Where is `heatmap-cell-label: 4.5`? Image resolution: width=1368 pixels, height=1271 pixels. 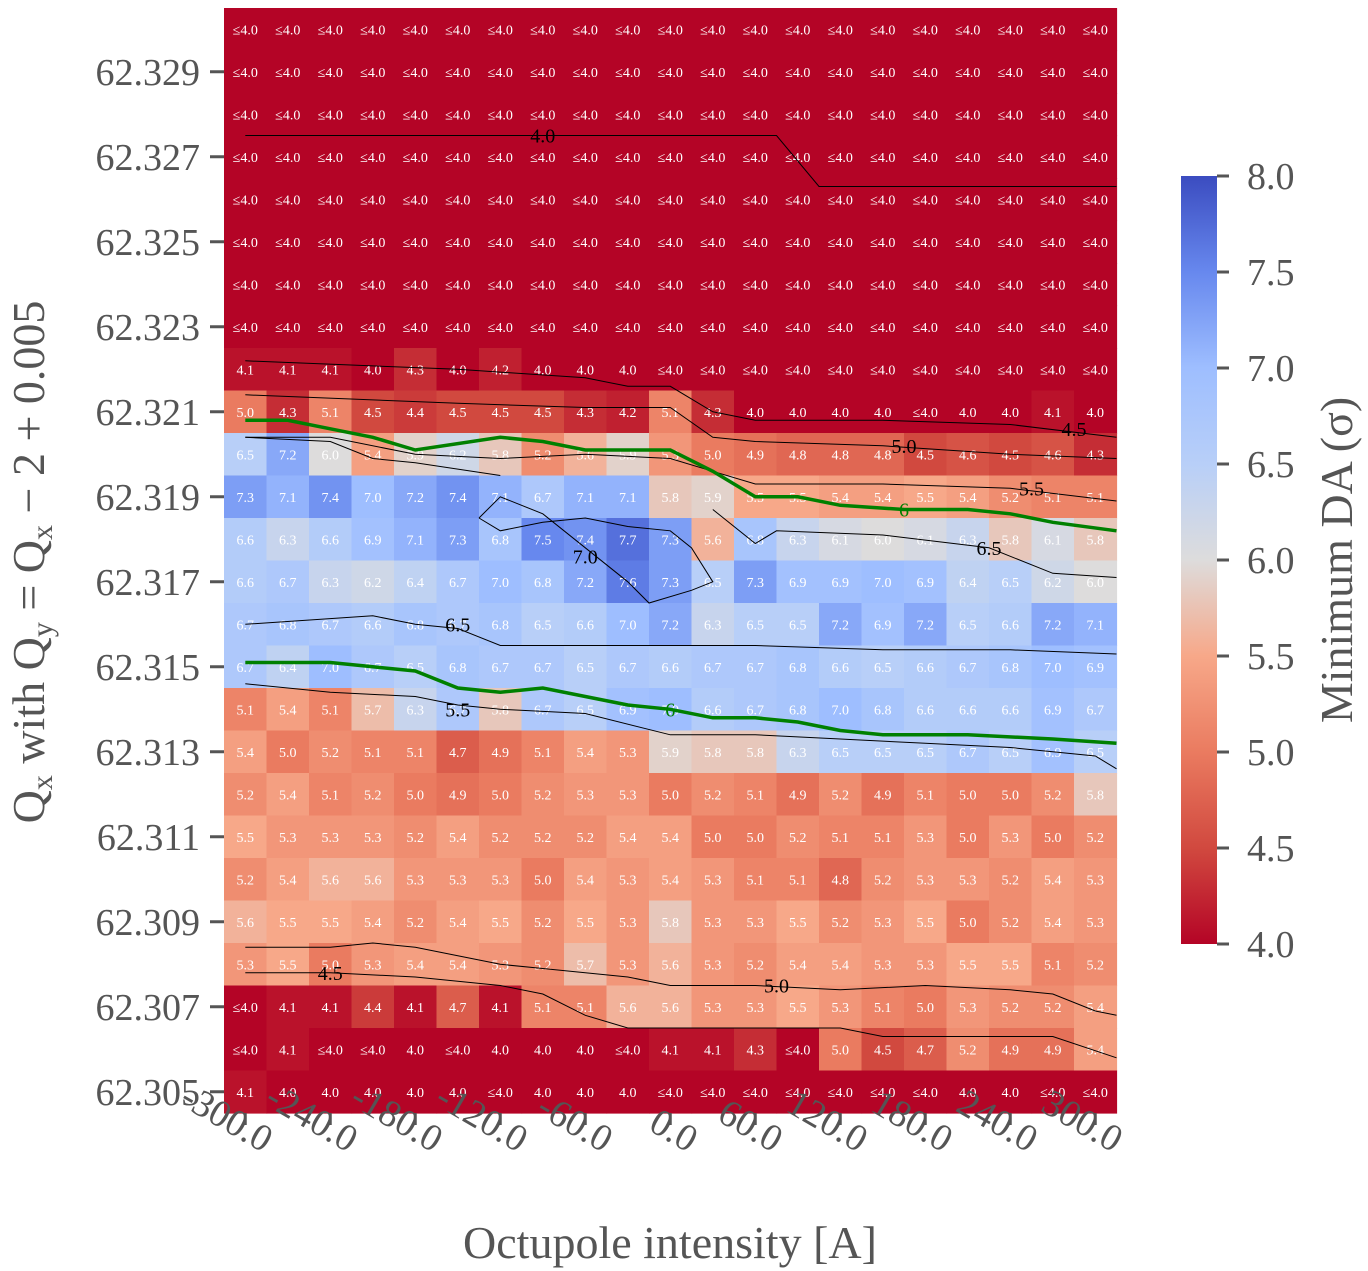 heatmap-cell-label: 4.5 is located at coordinates (543, 413).